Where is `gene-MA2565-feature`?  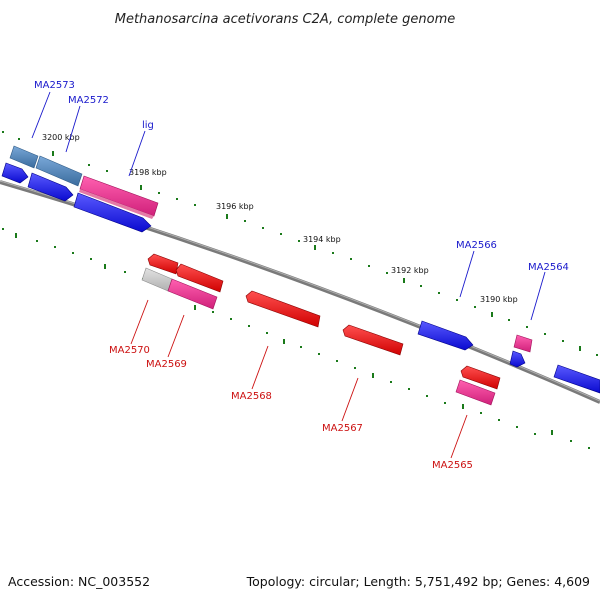
gene-MA2565-feature is located at coordinates (475, 392).